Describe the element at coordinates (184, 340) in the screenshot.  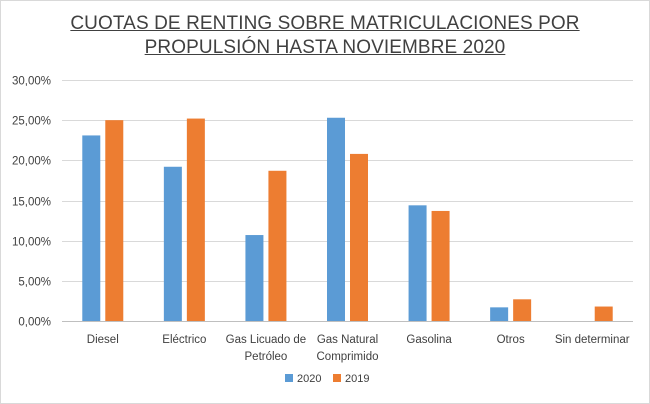
I see `x-category-label: Eléctrico` at that location.